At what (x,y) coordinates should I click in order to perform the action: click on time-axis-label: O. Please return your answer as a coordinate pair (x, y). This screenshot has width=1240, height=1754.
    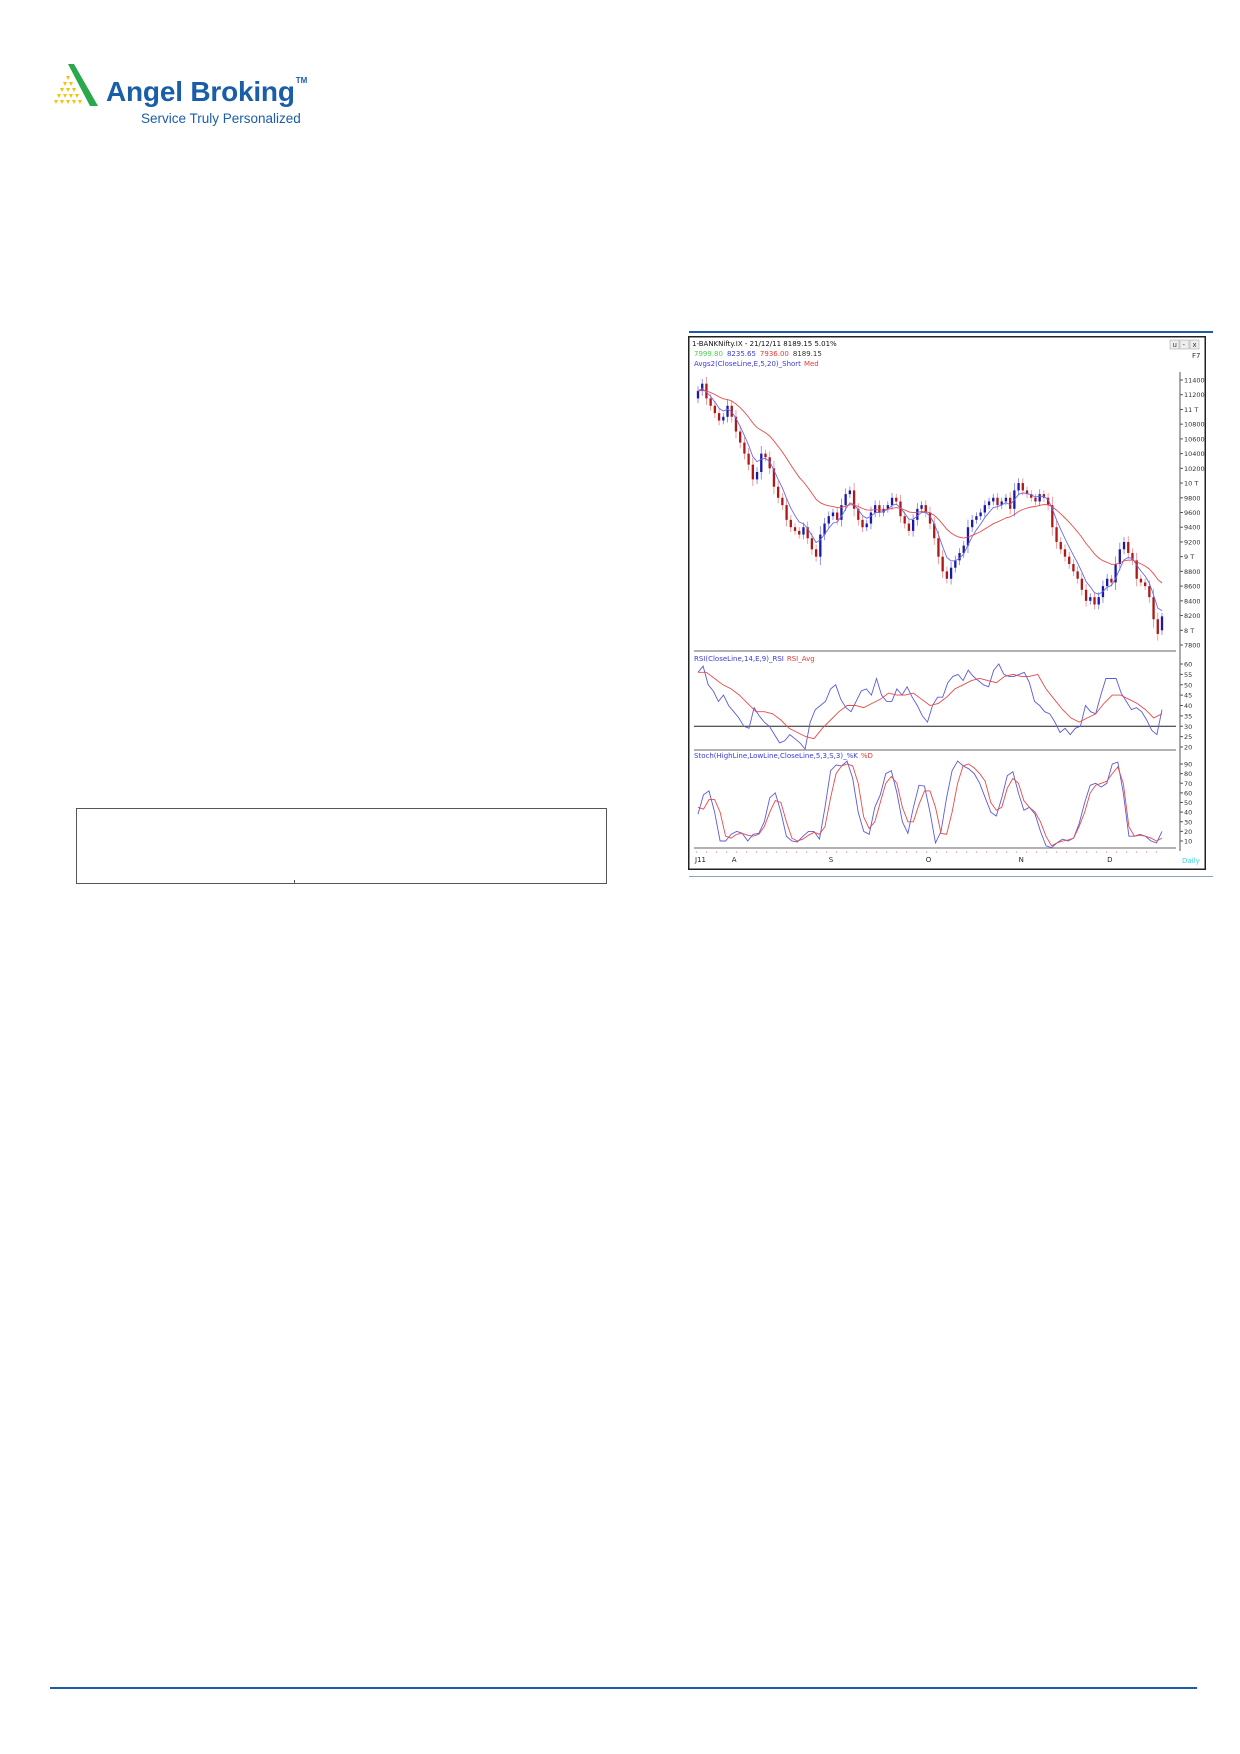
    Looking at the image, I should click on (929, 860).